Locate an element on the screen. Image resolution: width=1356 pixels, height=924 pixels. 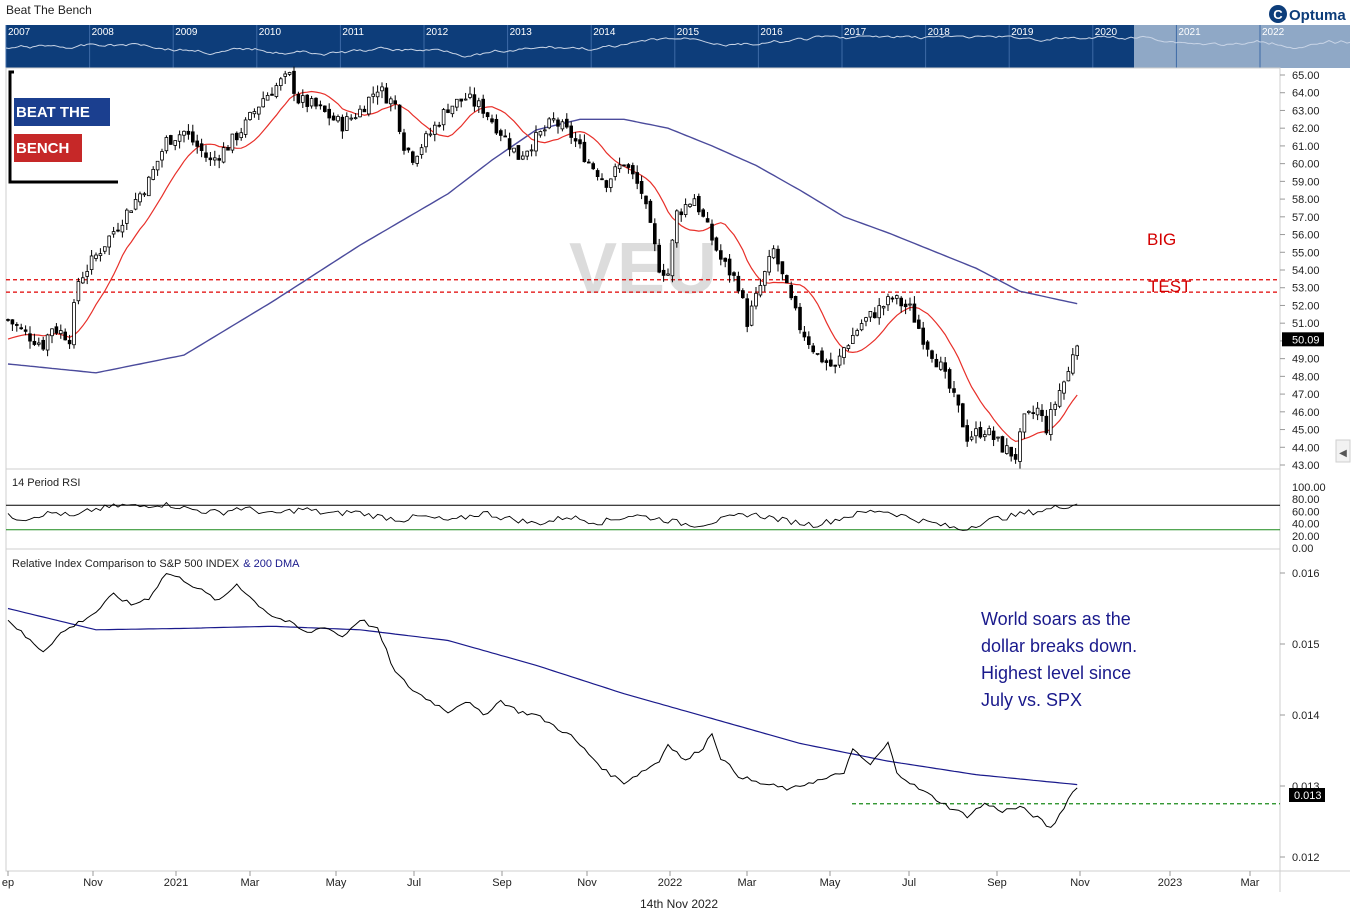
rsi-tick-label: 20.00 is located at coordinates (1306, 537).